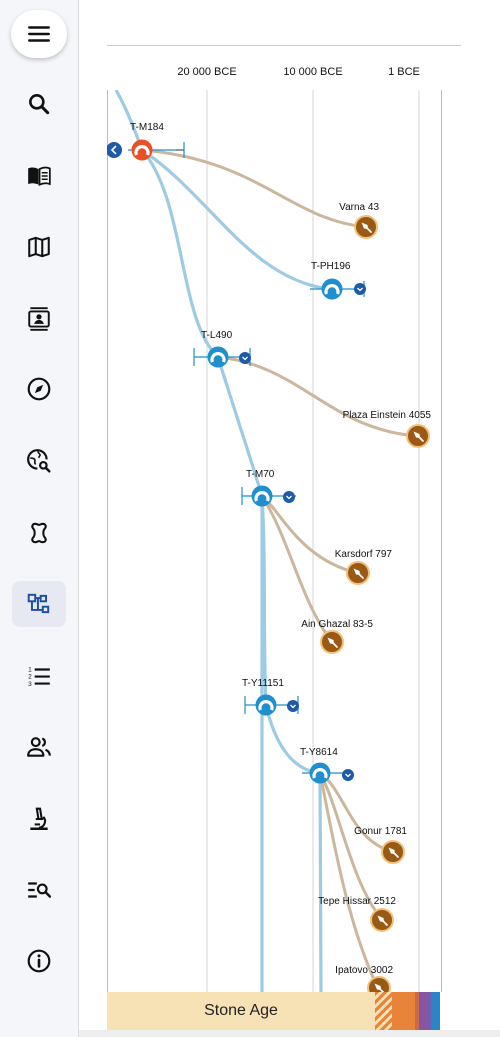  Describe the element at coordinates (30, 684) in the screenshot. I see `svg-text: 3` at that location.